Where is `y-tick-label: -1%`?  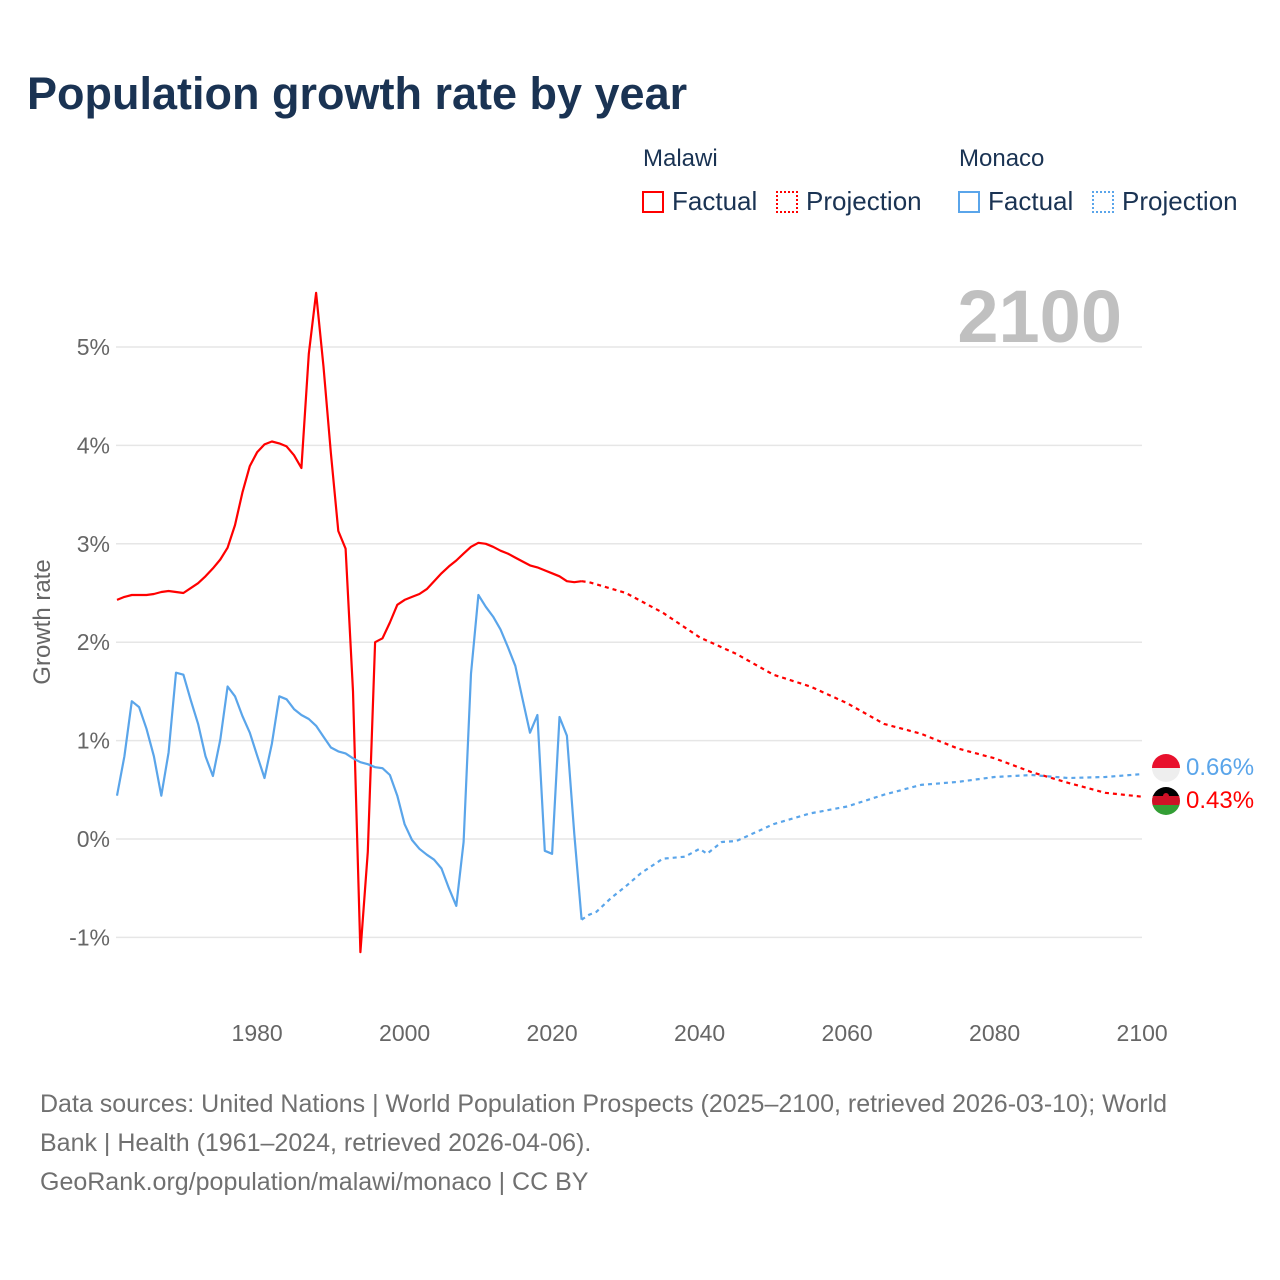 y-tick-label: -1% is located at coordinates (89, 937).